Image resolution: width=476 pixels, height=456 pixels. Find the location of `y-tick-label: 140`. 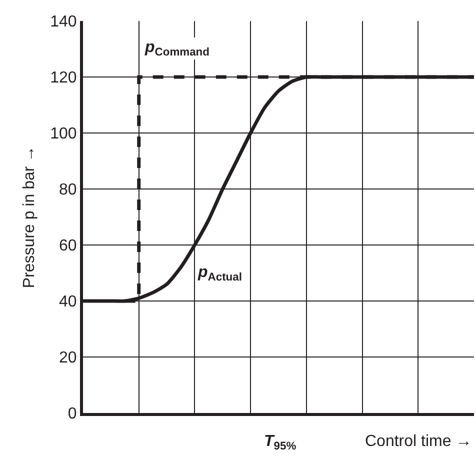

y-tick-label: 140 is located at coordinates (63, 22).